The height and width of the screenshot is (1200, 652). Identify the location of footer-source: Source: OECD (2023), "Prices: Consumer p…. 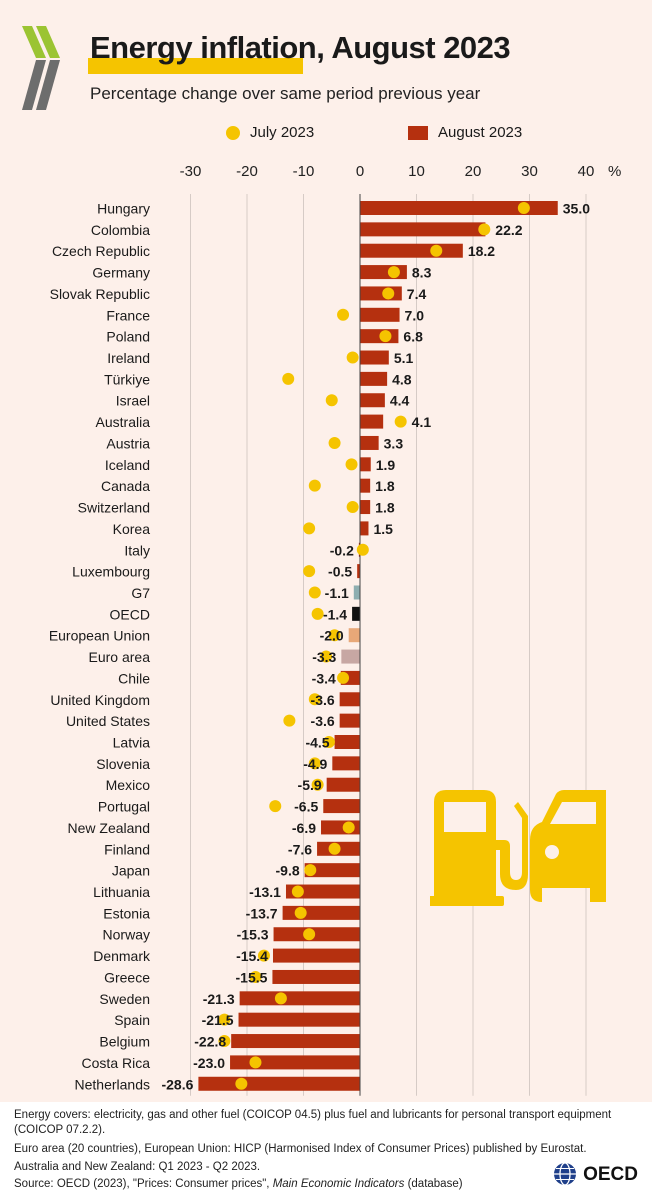
(236, 1184).